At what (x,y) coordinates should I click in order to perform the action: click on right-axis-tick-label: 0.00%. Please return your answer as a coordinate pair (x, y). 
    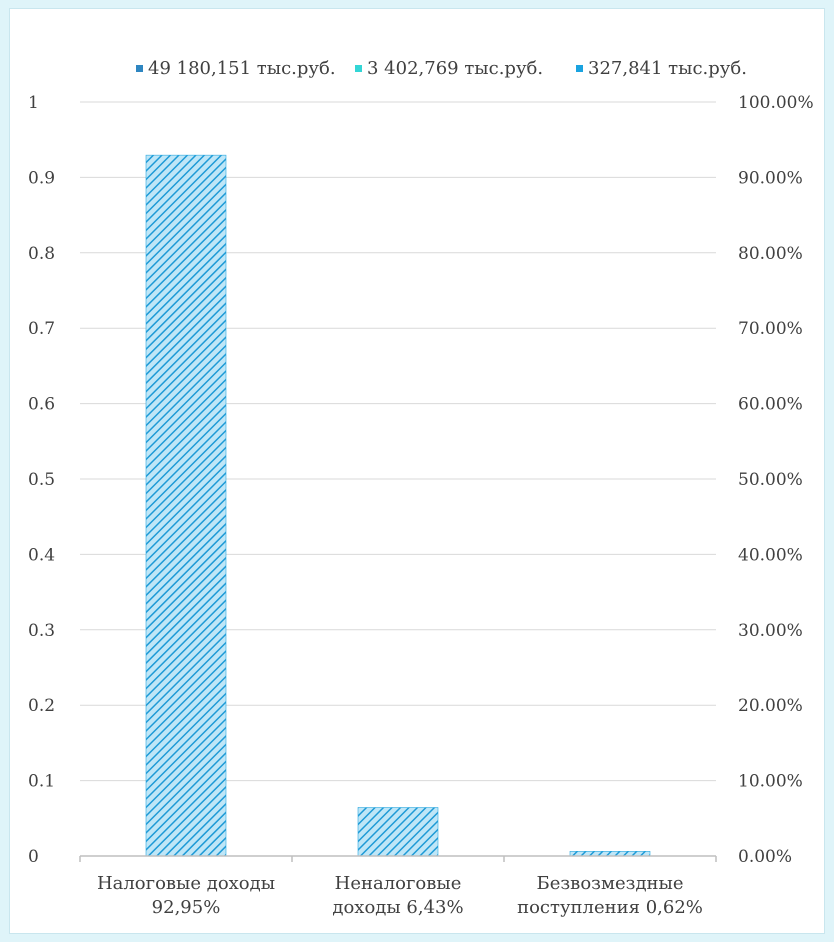
    Looking at the image, I should click on (765, 857).